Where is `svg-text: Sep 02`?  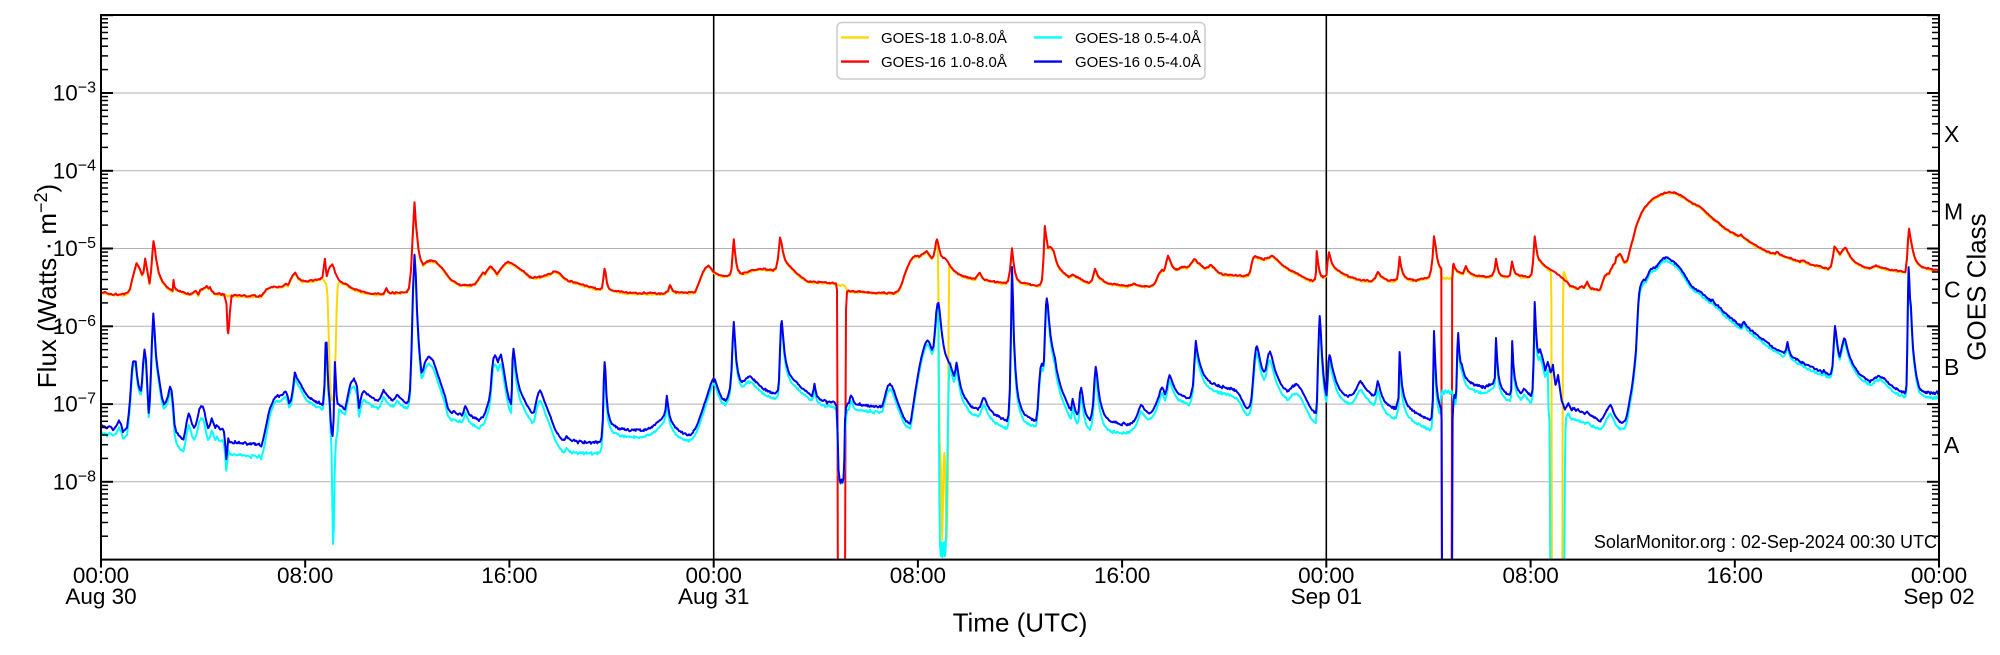
svg-text: Sep 02 is located at coordinates (1938, 596).